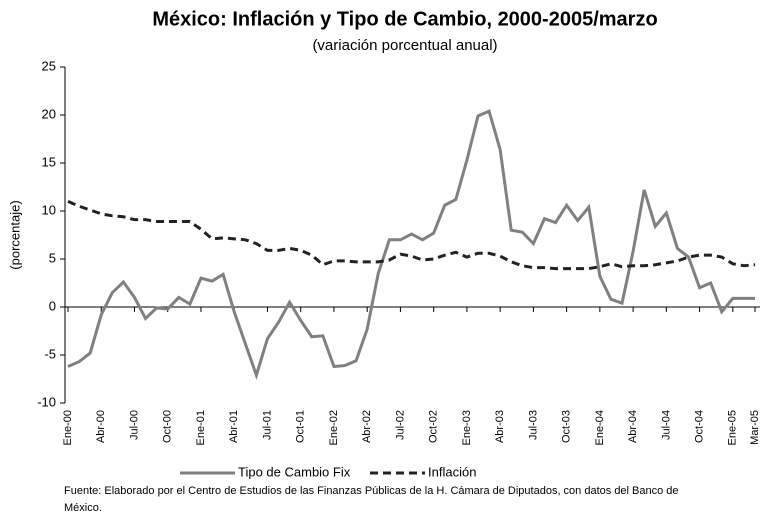  Describe the element at coordinates (404, 45) in the screenshot. I see `chart-subtitle: (variación porcentual anual)` at that location.